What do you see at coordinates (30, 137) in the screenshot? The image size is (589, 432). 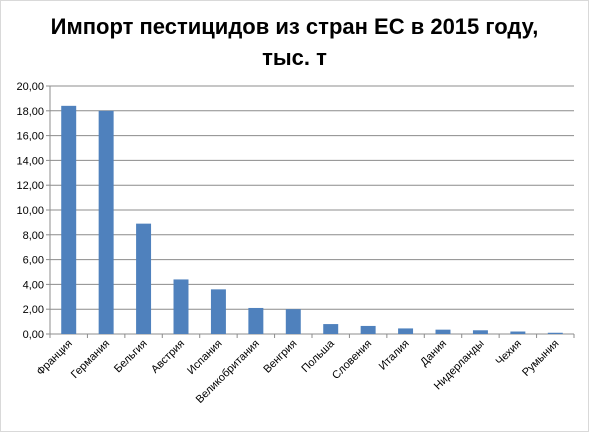 I see `y-tick-label: 16,00` at bounding box center [30, 137].